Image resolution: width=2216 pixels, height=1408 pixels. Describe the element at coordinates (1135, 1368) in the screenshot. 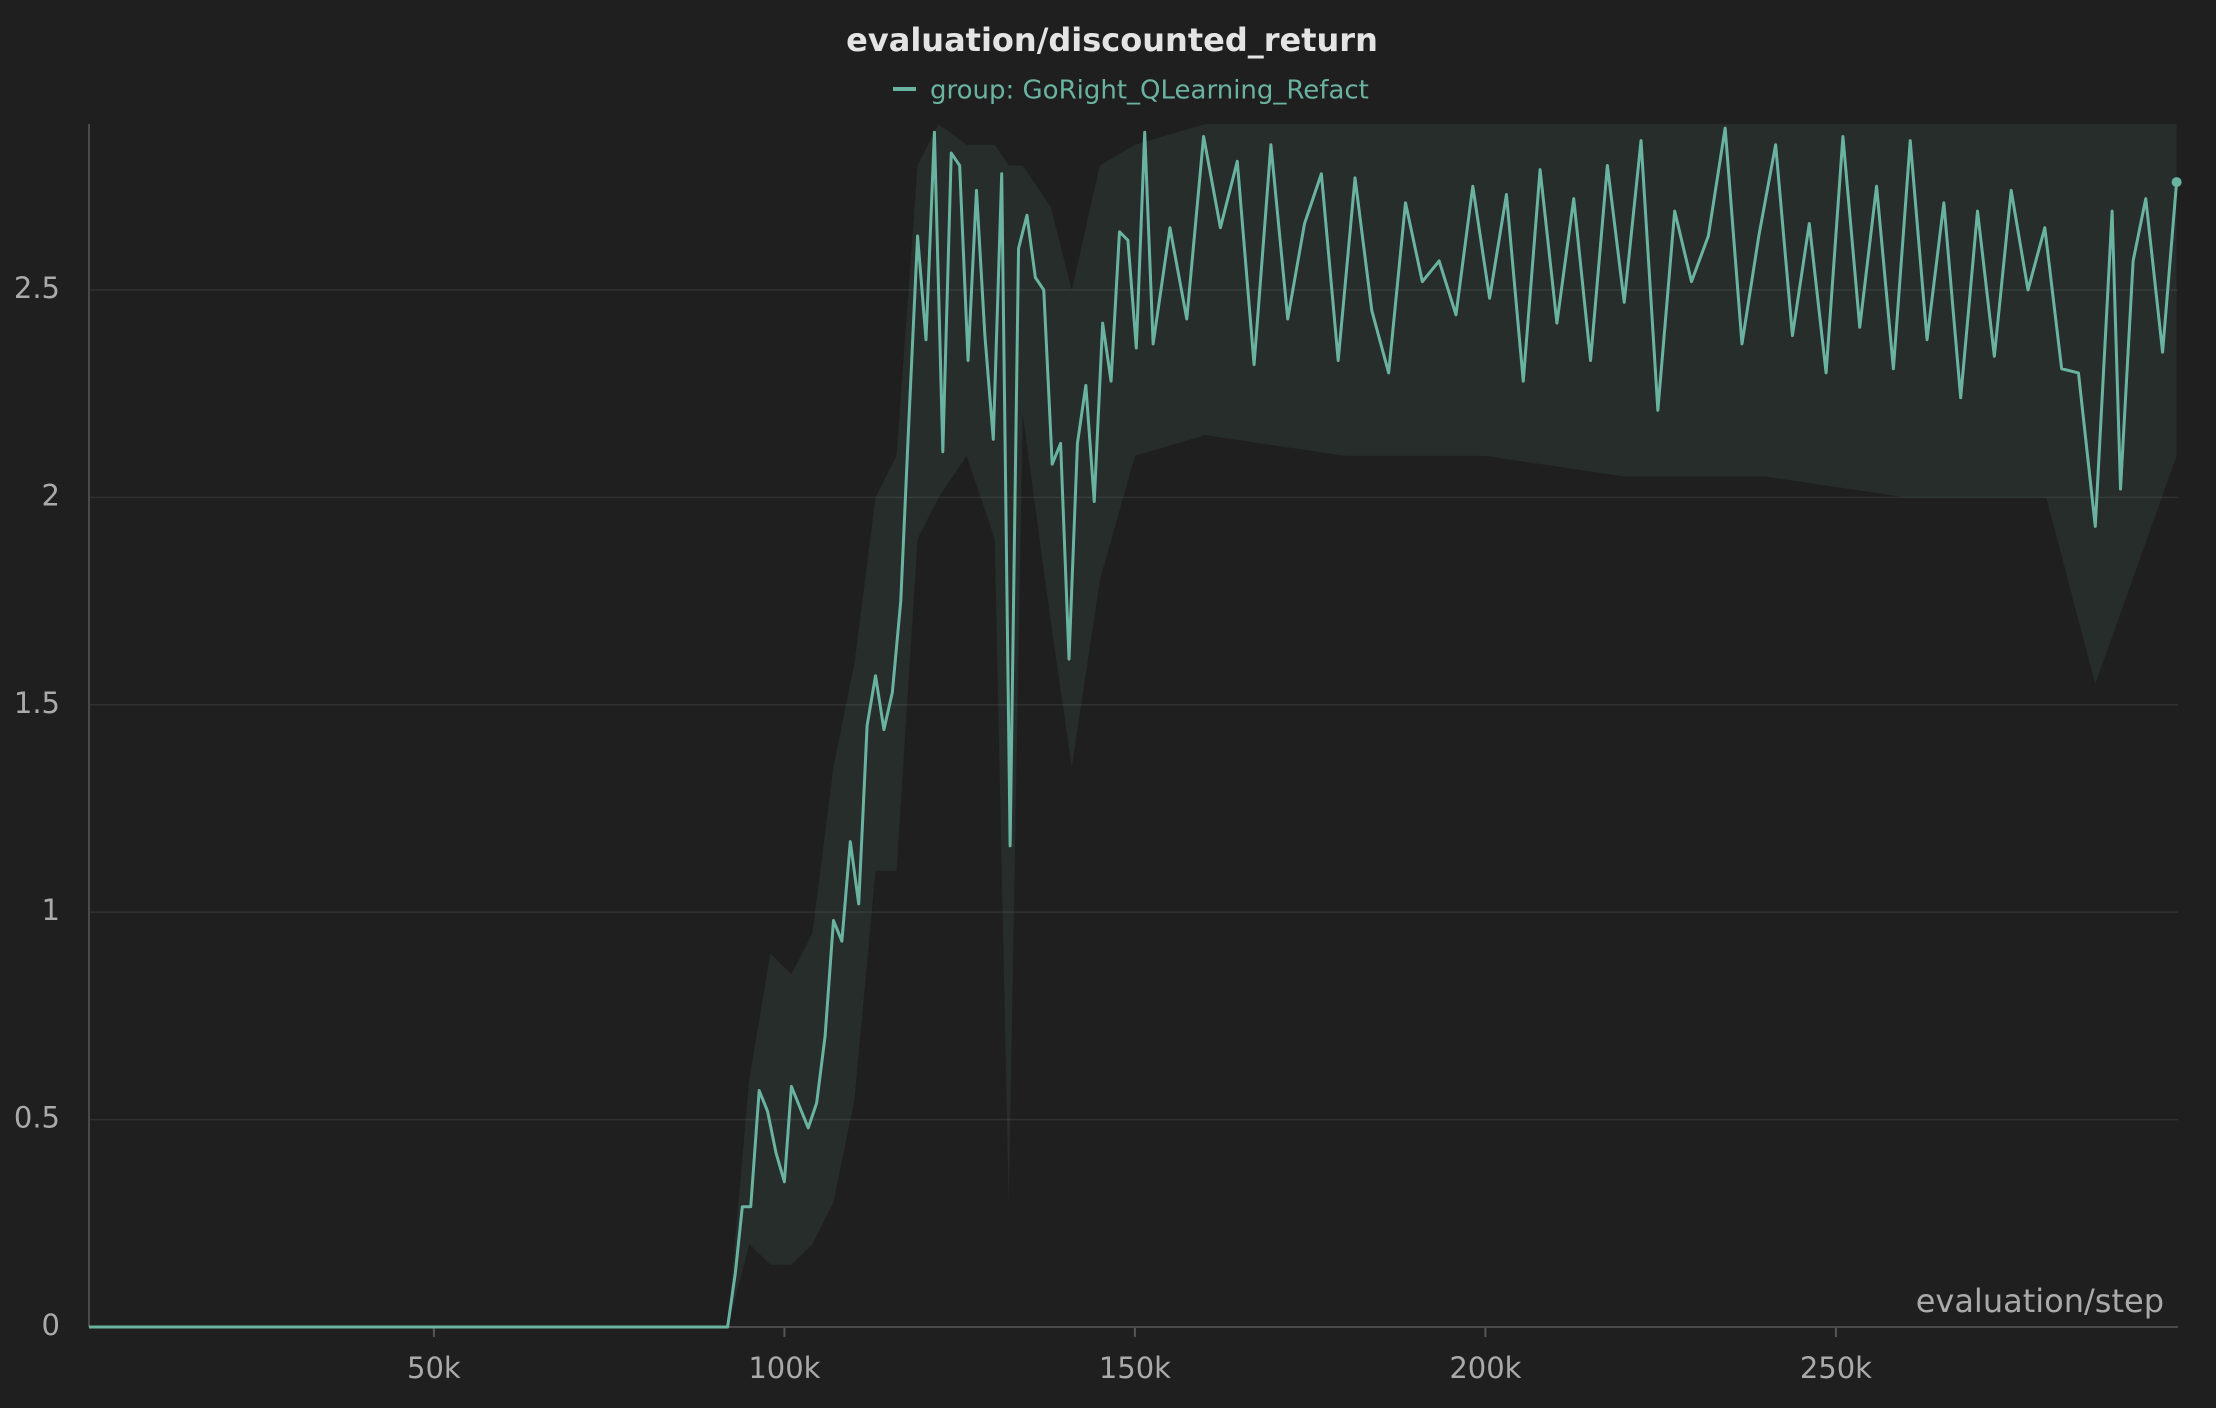

I see `x-tick-label: 150k` at that location.